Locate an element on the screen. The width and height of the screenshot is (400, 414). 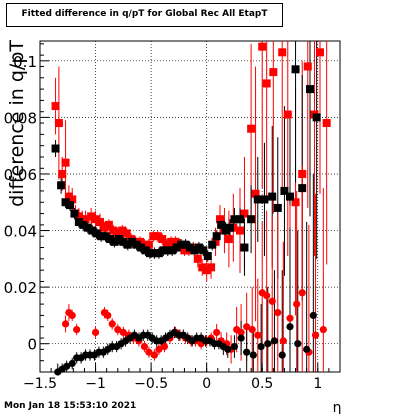
x-tick-label: −1 is located at coordinates (95, 384).